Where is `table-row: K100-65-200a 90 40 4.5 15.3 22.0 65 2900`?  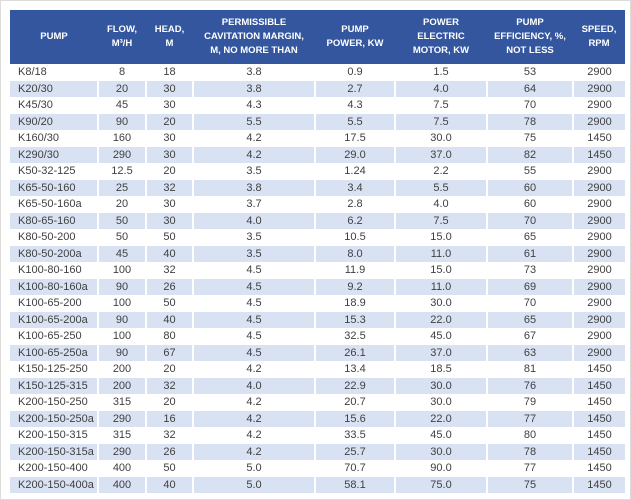
table-row: K100-65-200a 90 40 4.5 15.3 22.0 65 2900 is located at coordinates (317, 319).